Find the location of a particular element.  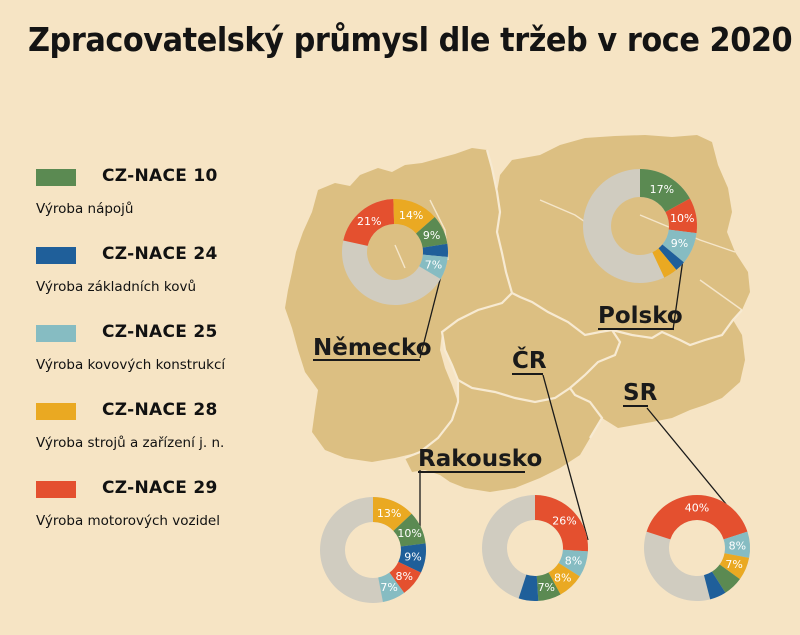

map-czechia is located at coordinates (531, 347).